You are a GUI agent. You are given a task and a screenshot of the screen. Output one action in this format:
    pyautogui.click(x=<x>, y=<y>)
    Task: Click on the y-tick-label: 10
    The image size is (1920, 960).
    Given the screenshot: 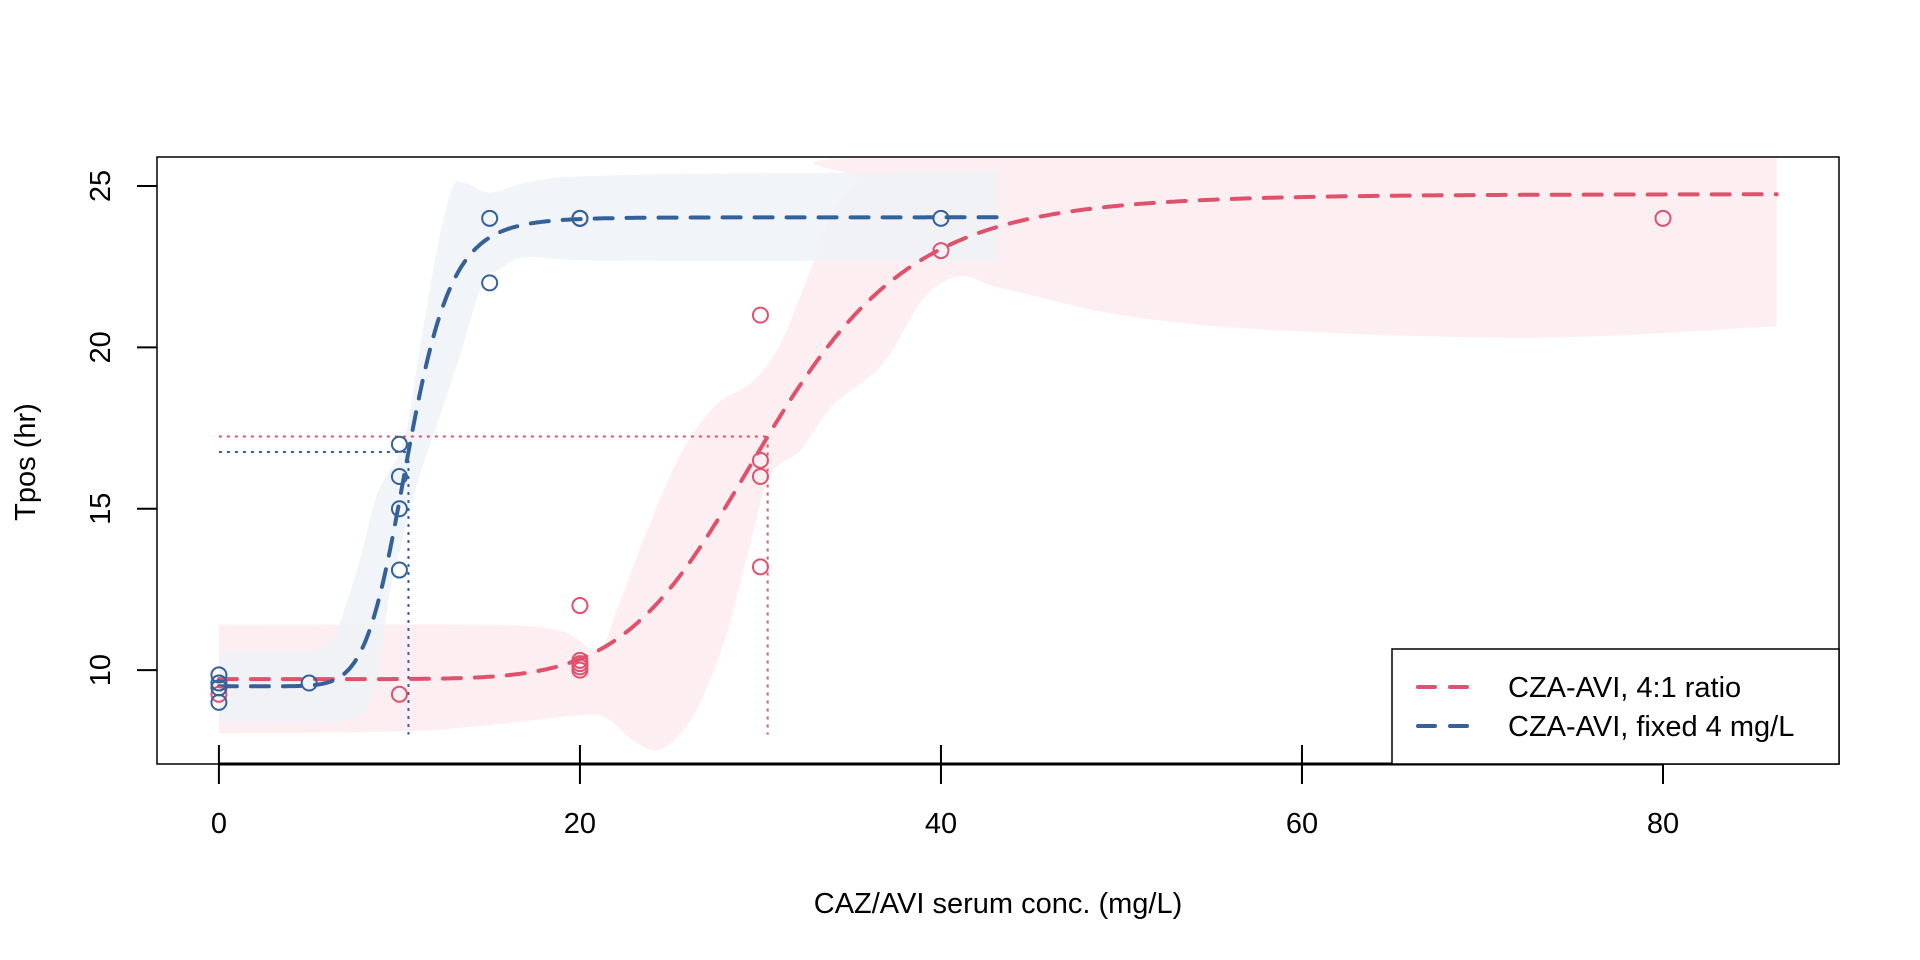 What is the action you would take?
    pyautogui.click(x=101, y=670)
    